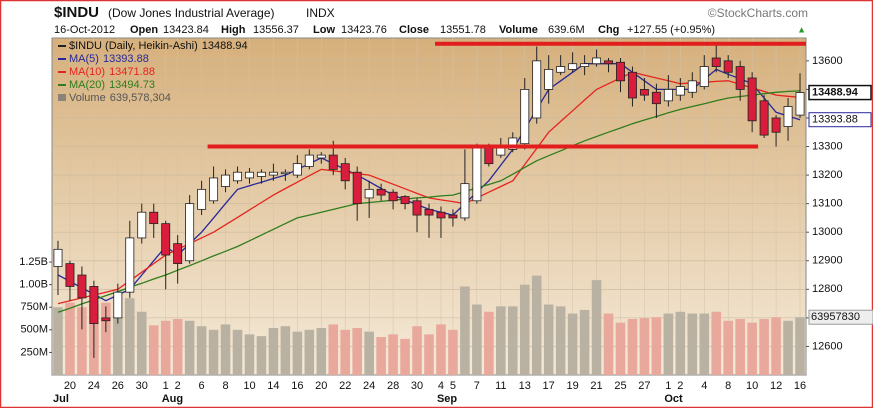 The image size is (873, 408). I want to click on x-tick-label: 7, so click(477, 386).